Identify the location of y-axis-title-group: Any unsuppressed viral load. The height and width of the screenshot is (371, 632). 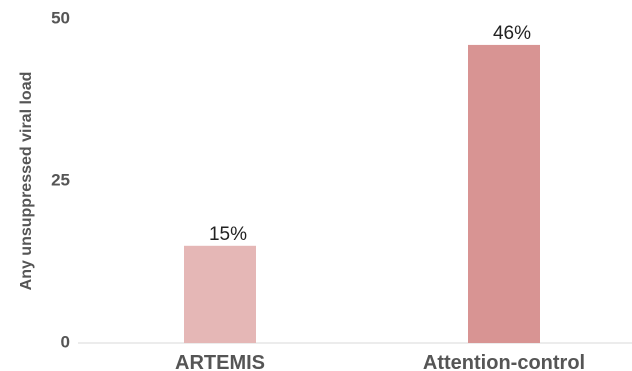
(26, 181).